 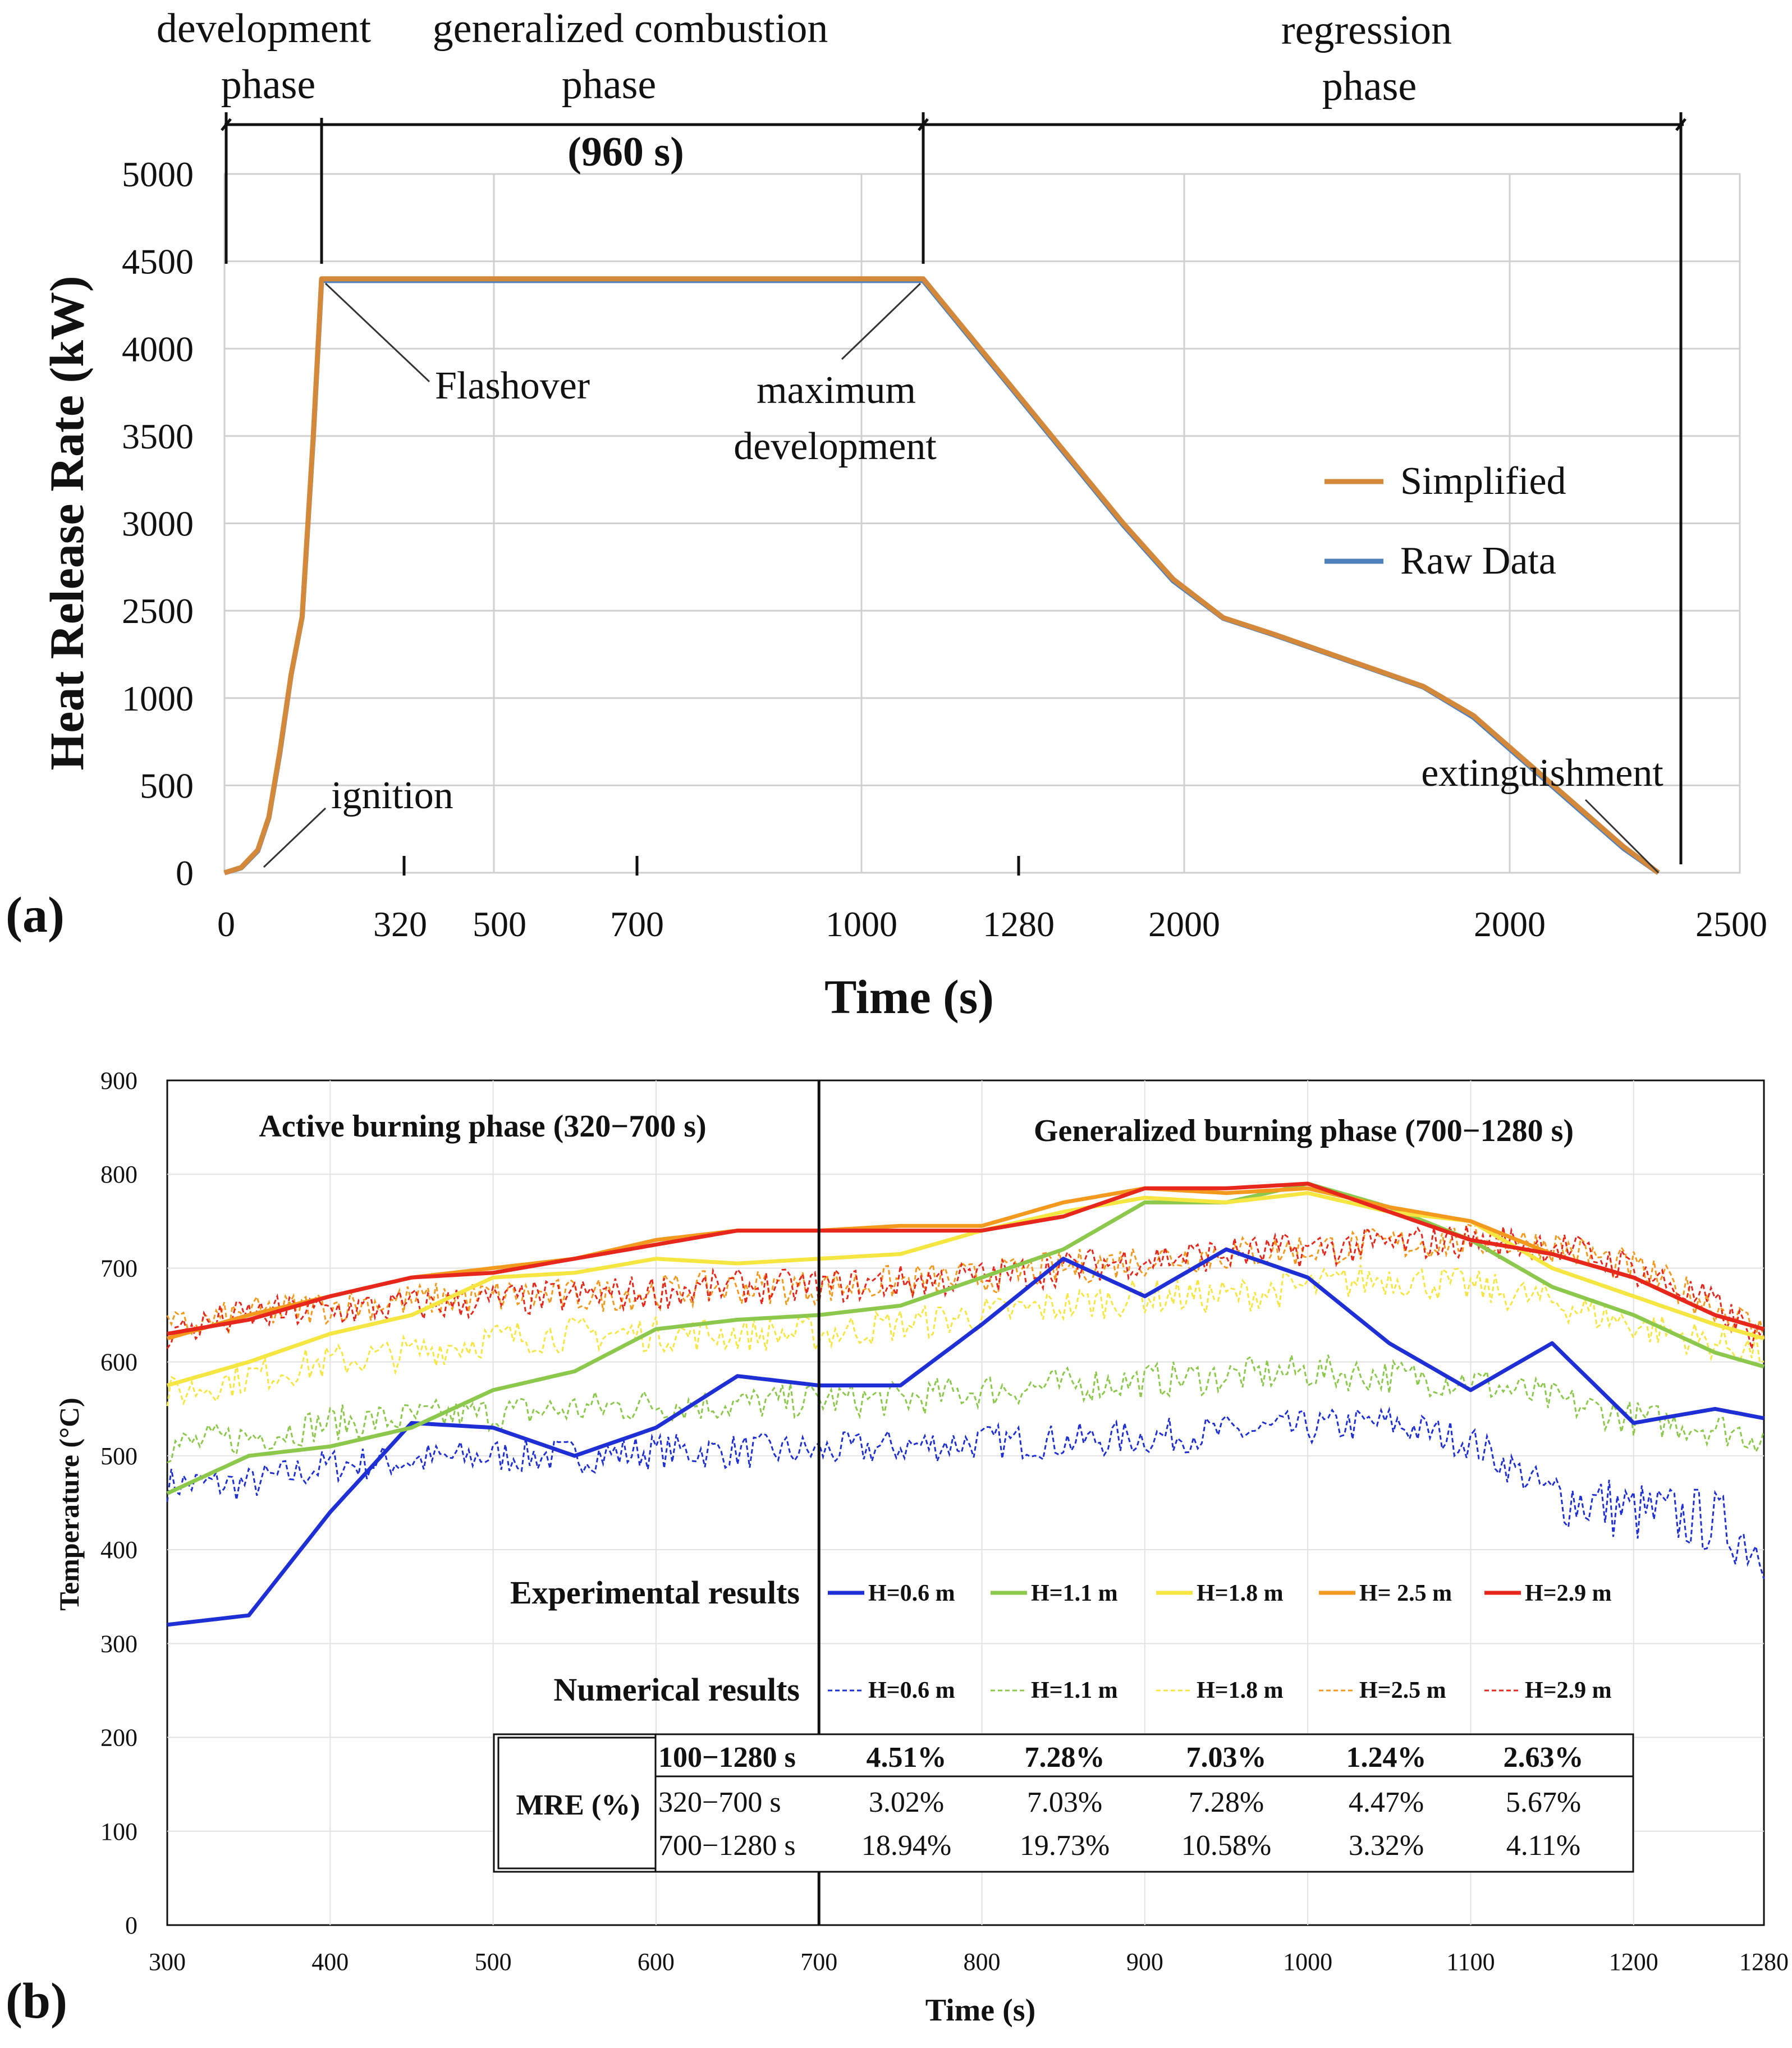 What do you see at coordinates (119, 1174) in the screenshot?
I see `y-tick-label-b: 800` at bounding box center [119, 1174].